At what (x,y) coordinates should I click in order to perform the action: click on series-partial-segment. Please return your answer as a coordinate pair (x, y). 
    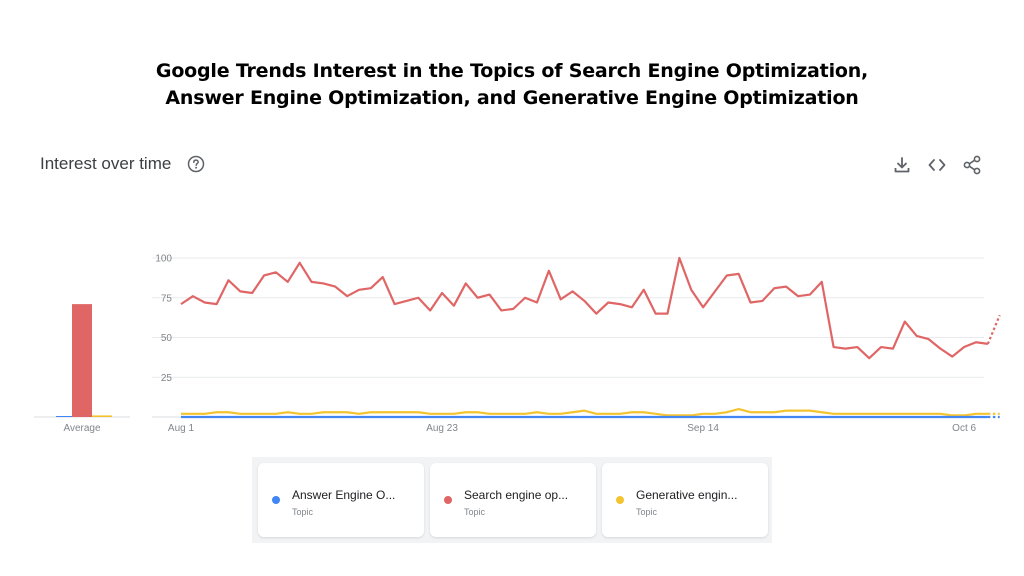
    Looking at the image, I should click on (993, 329).